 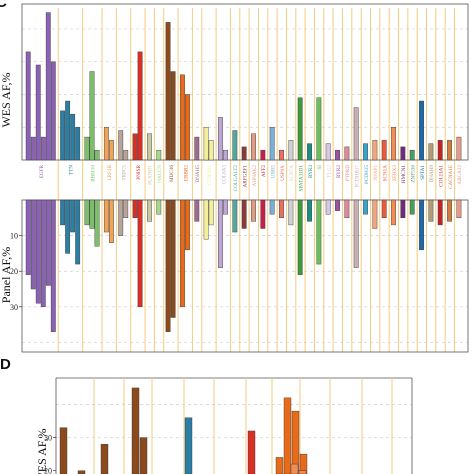 What do you see at coordinates (273, 172) in the screenshot?
I see `gene-label: UBR5` at bounding box center [273, 172].